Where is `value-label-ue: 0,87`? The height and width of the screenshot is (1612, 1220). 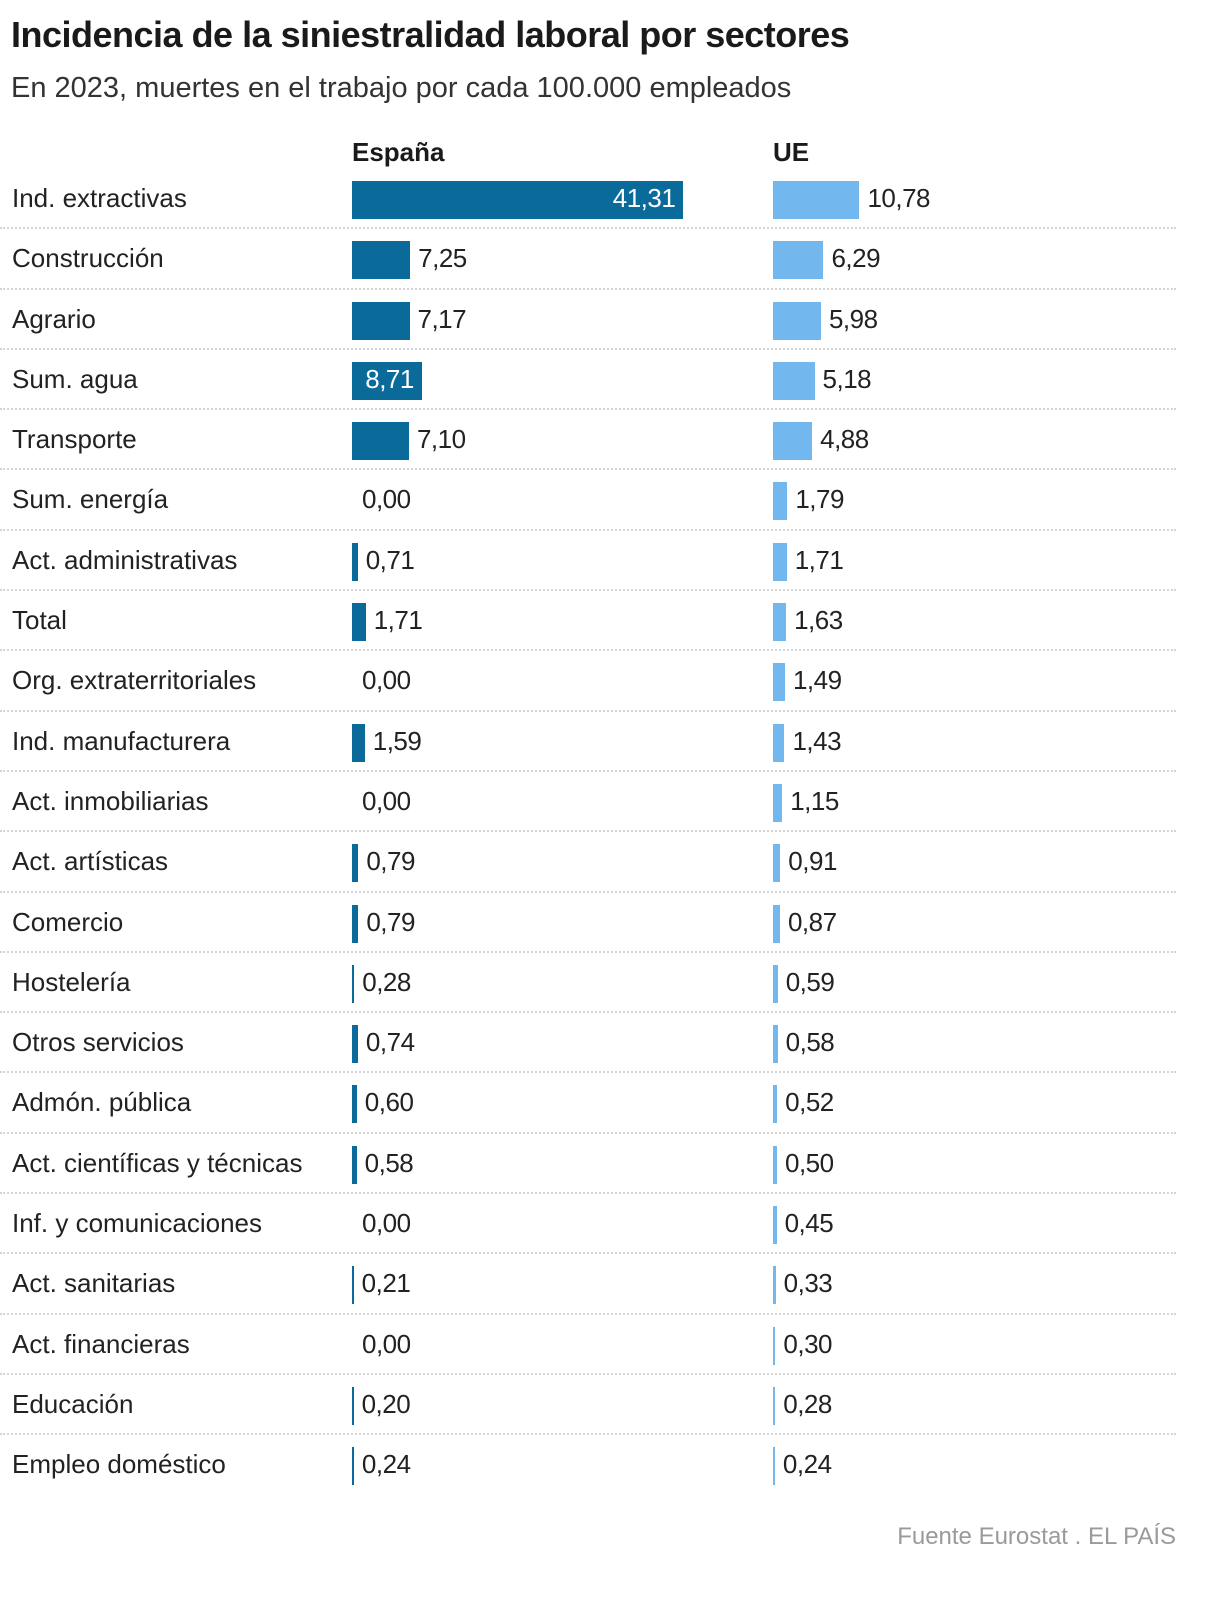
value-label-ue: 0,87 is located at coordinates (812, 921).